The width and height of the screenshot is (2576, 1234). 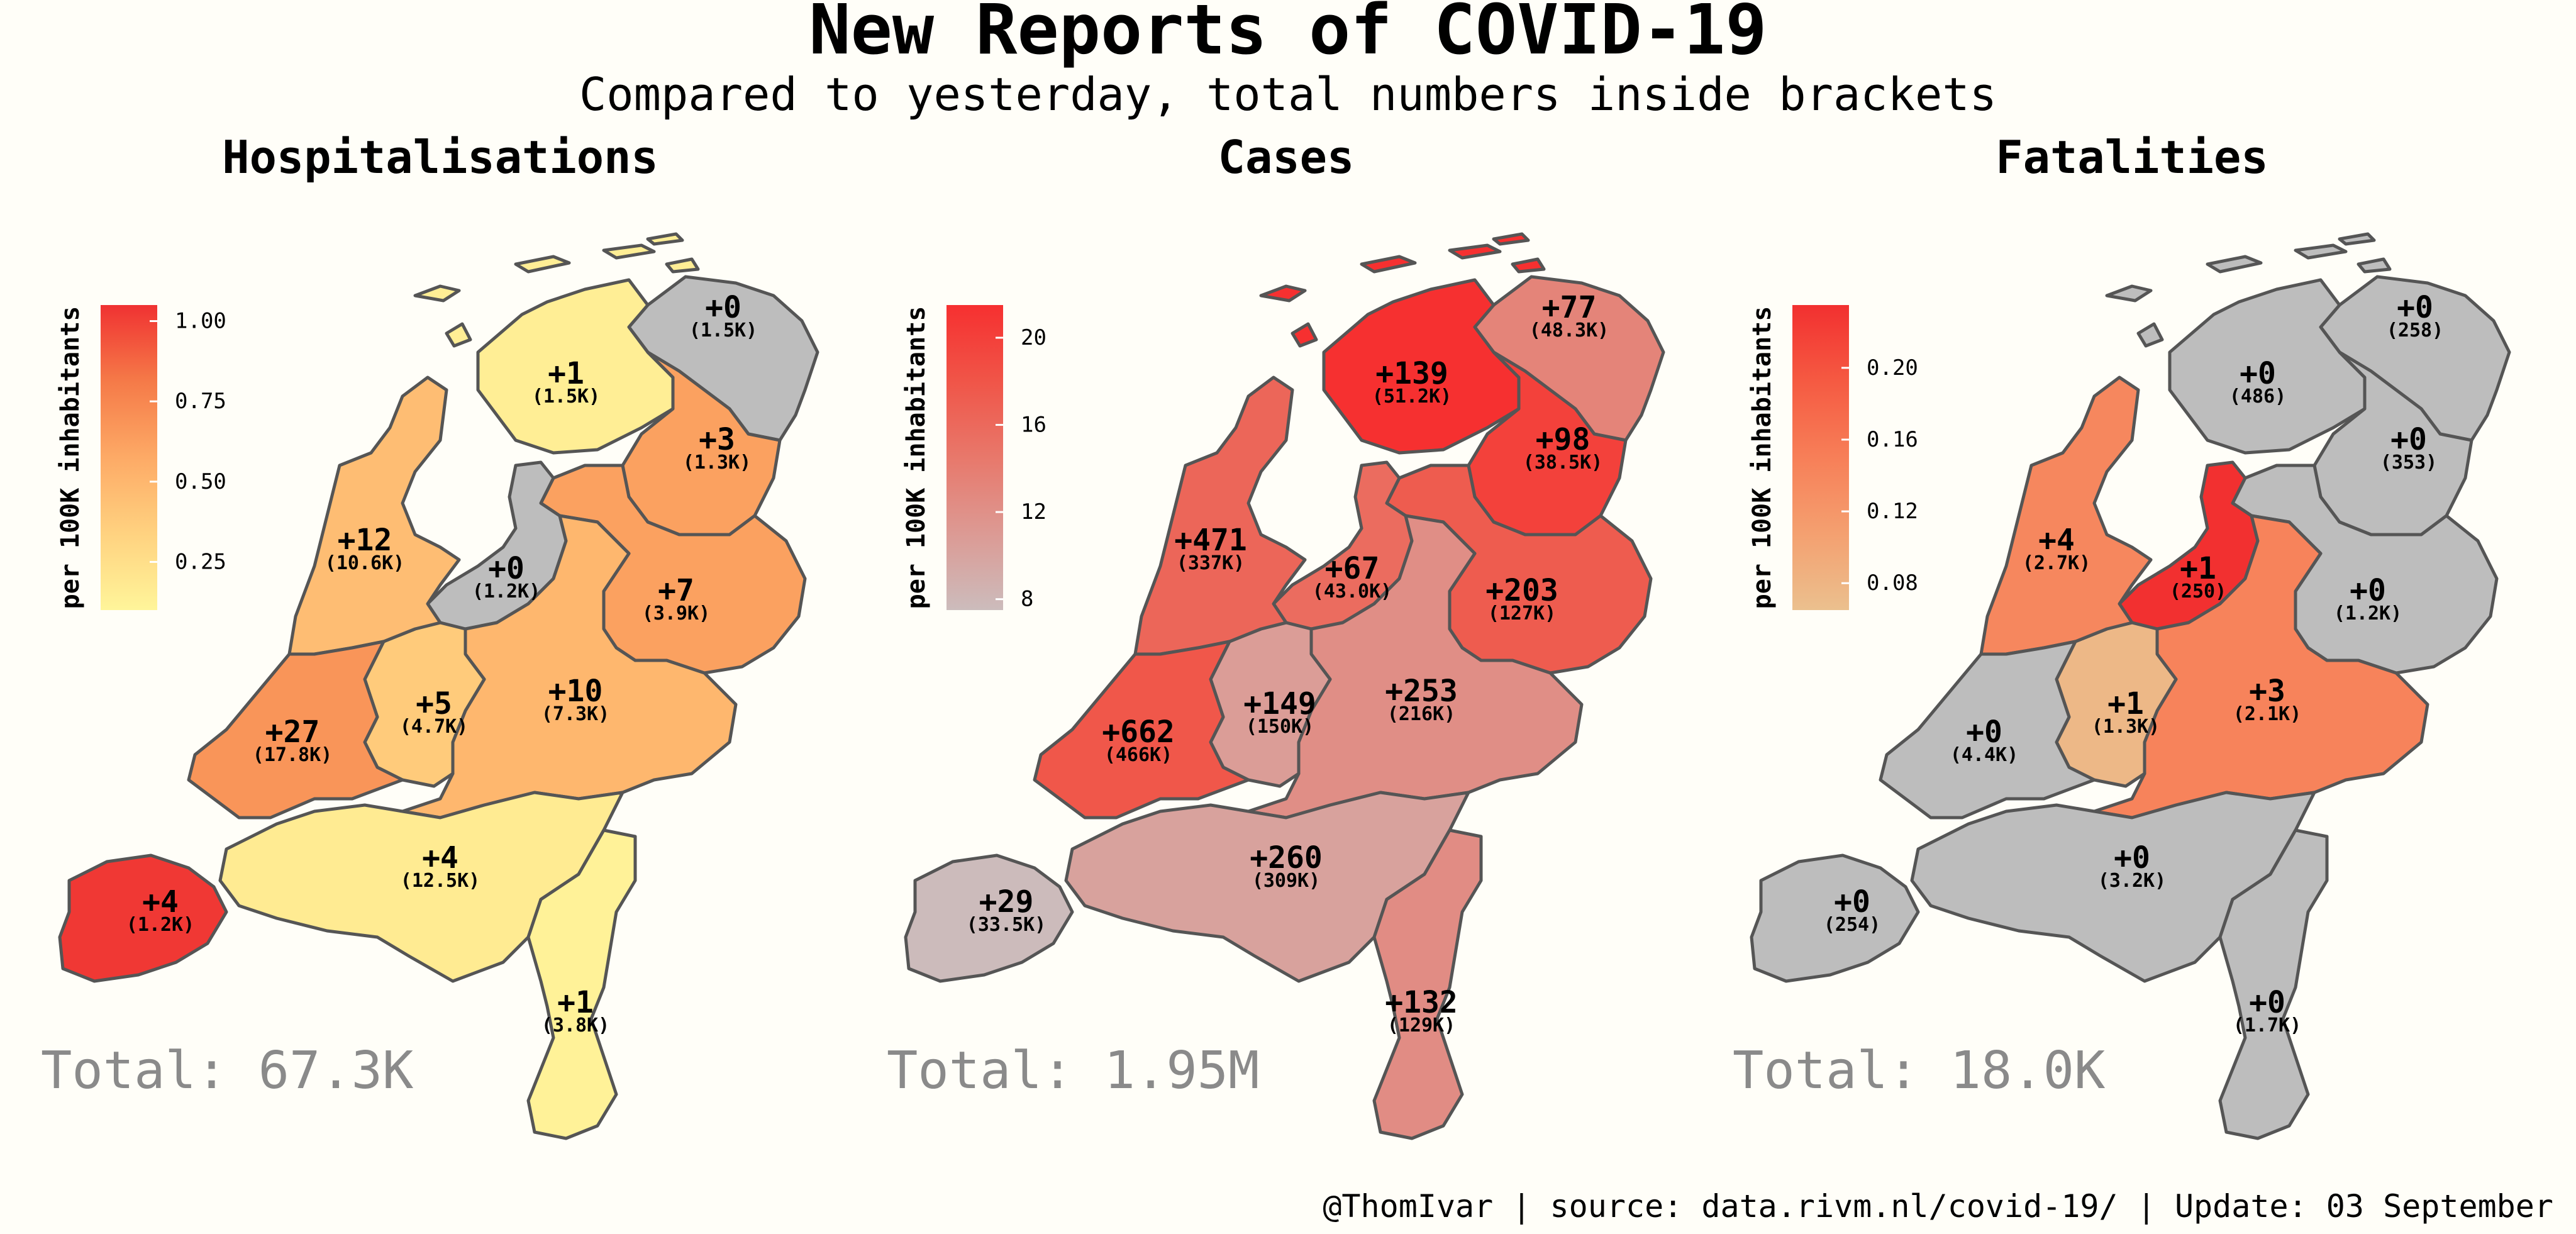 What do you see at coordinates (1421, 1025) in the screenshot?
I see `region-label-total: (129K)` at bounding box center [1421, 1025].